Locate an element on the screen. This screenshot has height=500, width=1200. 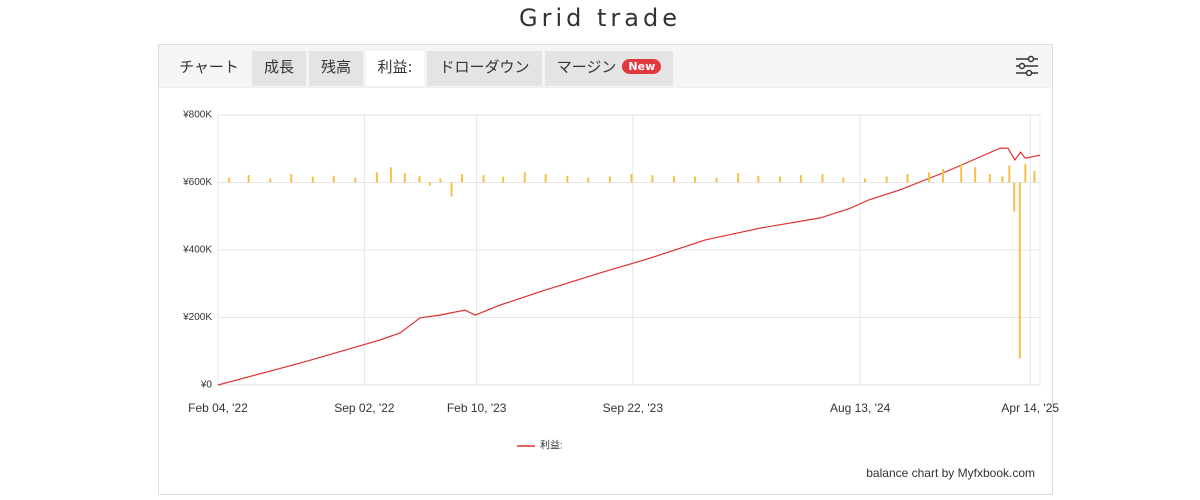
x-tick-label: Feb 04, '22 is located at coordinates (218, 408).